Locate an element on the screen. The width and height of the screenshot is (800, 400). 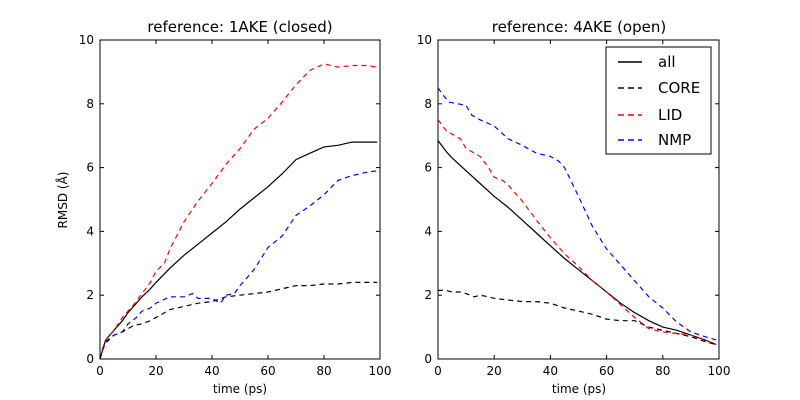
right-xtick-label: 80 is located at coordinates (662, 371).